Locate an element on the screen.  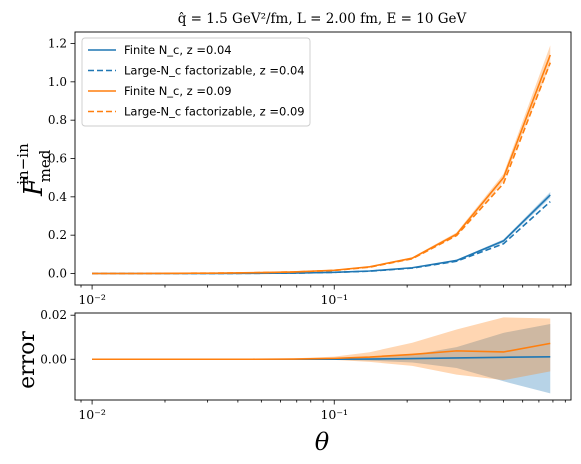
y-tick-label: 0.0 is located at coordinates (57, 274).